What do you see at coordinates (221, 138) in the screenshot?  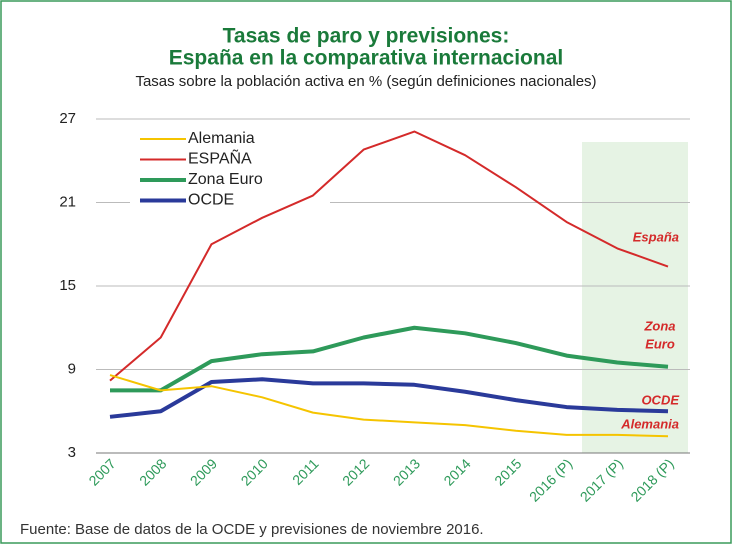 I see `legend-label: Alemania` at bounding box center [221, 138].